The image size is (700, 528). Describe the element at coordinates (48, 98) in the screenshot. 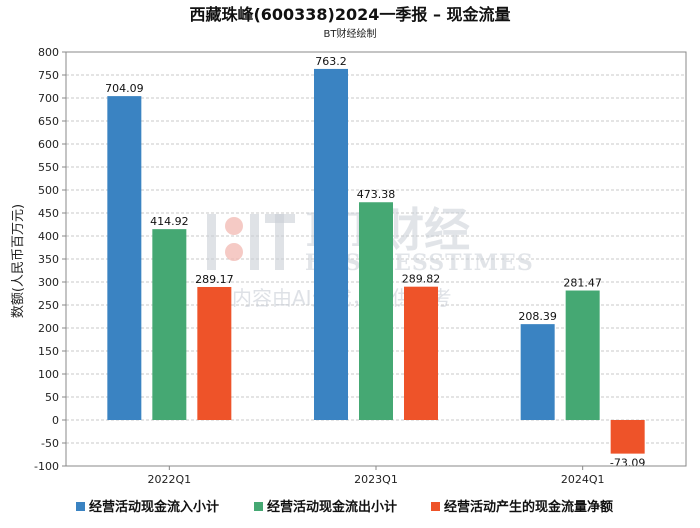

I see `y-tick-label: 700` at that location.